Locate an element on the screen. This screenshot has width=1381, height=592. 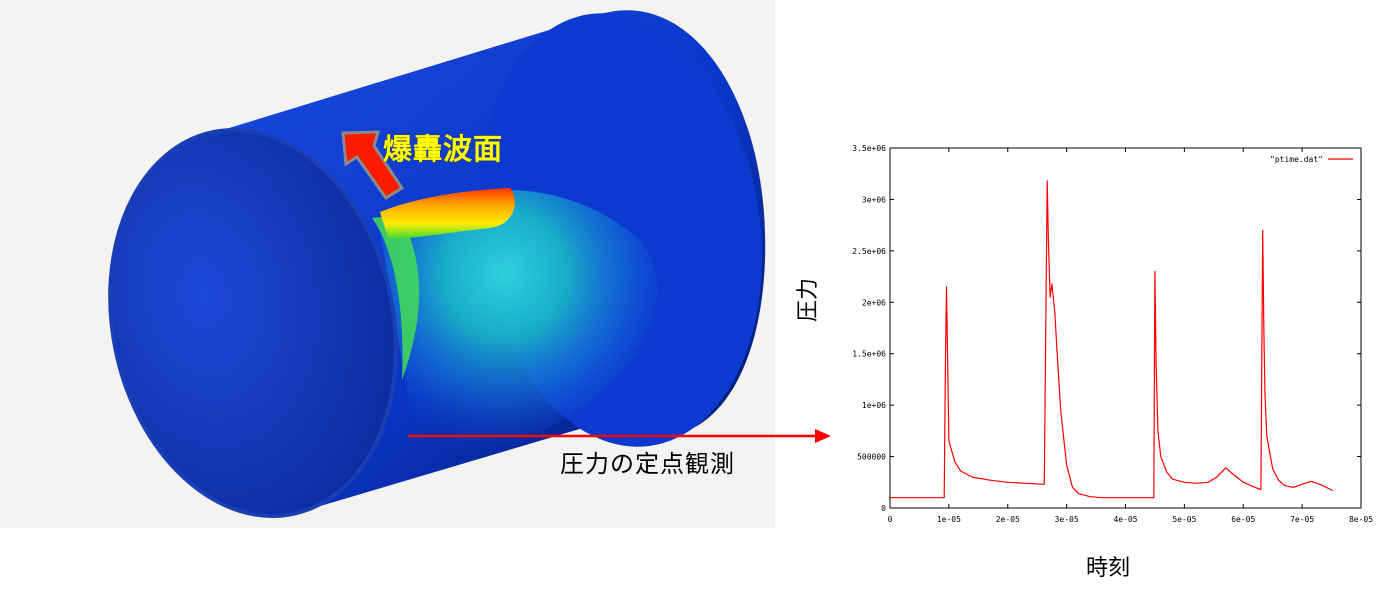
y-tick-label: 2.5e+06 is located at coordinates (869, 251).